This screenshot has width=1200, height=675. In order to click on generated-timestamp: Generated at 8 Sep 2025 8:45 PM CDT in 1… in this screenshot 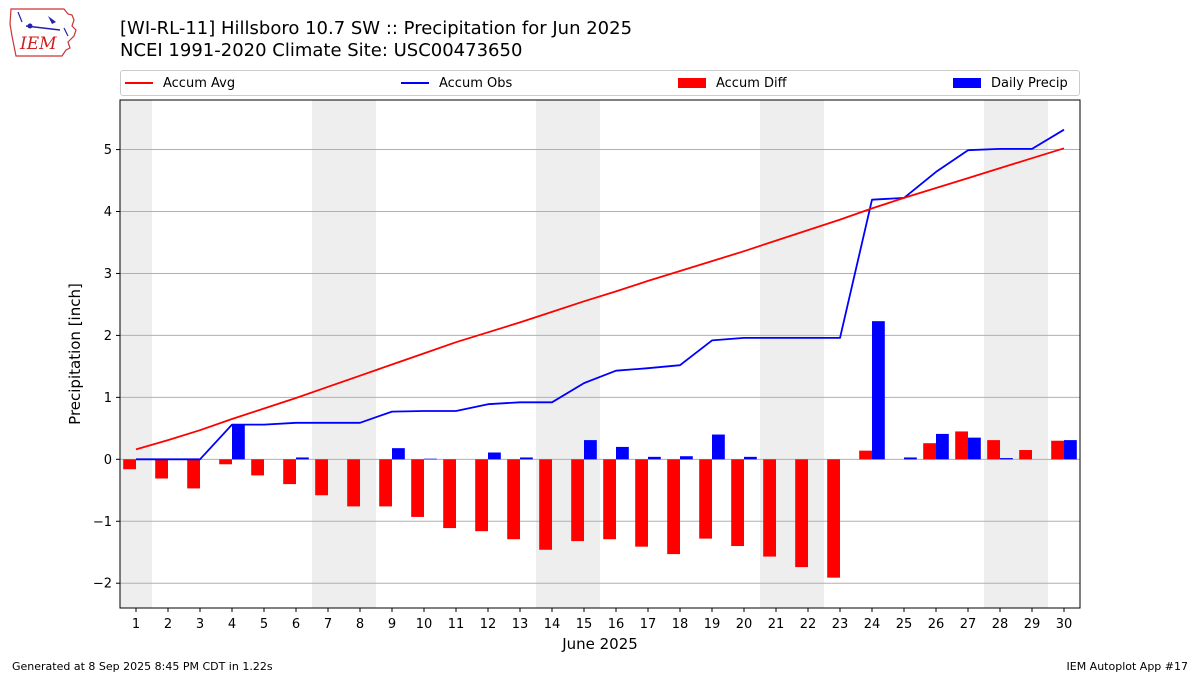, I will do `click(142, 666)`.